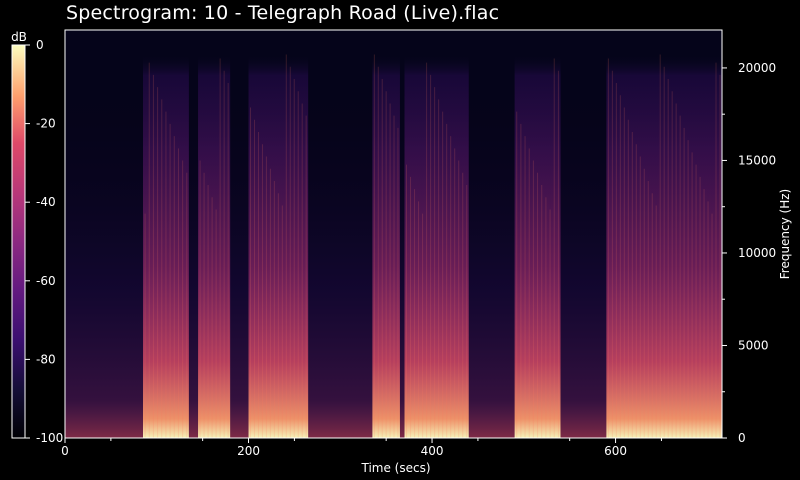 The width and height of the screenshot is (800, 480). I want to click on y-tick-label: 20000, so click(757, 68).